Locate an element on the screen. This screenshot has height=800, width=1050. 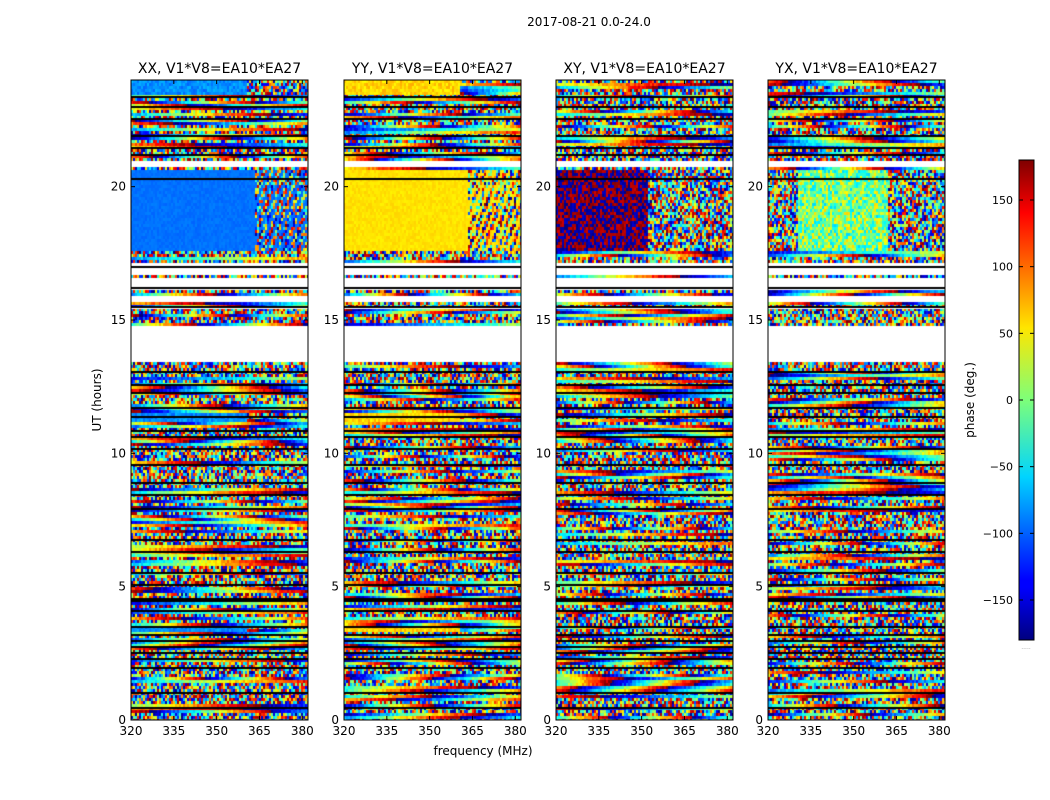
colorbar-tick-label: −50 is located at coordinates (1001, 467).